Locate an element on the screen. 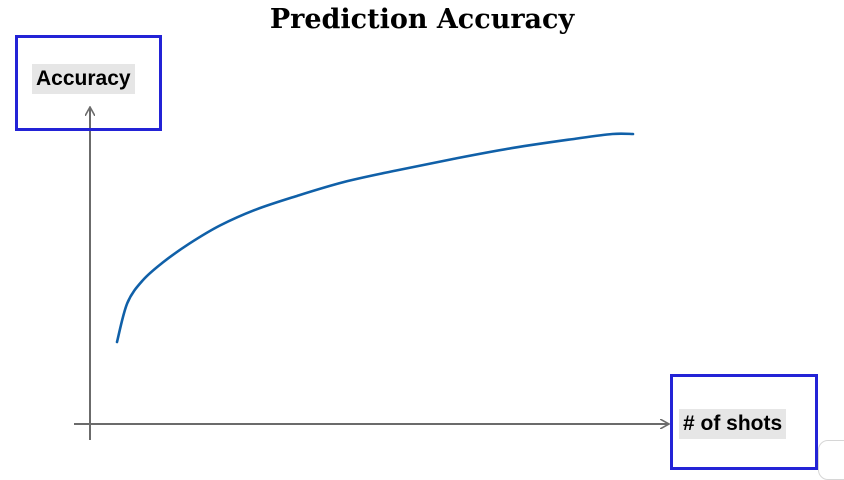  y-axis-label-highlight is located at coordinates (88, 83).